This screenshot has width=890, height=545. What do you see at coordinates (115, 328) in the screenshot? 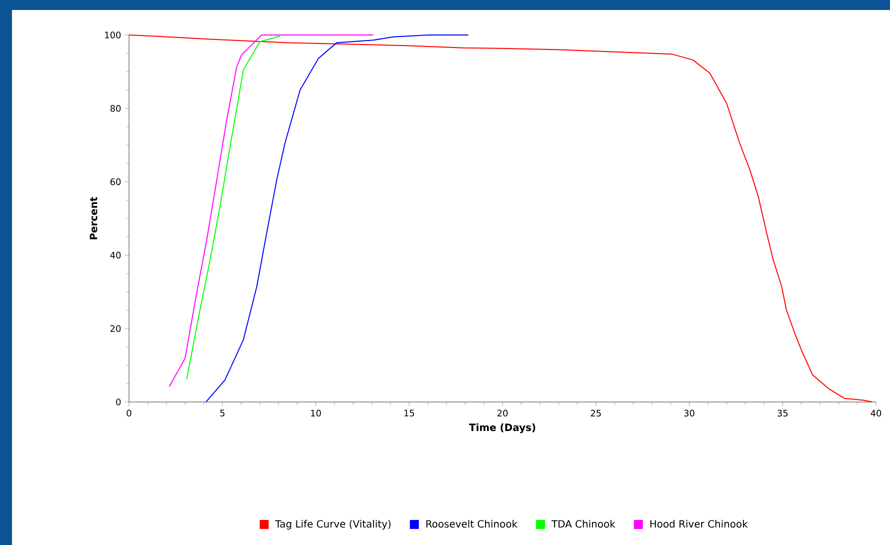
I see `y-tick-label: 20` at bounding box center [115, 328].